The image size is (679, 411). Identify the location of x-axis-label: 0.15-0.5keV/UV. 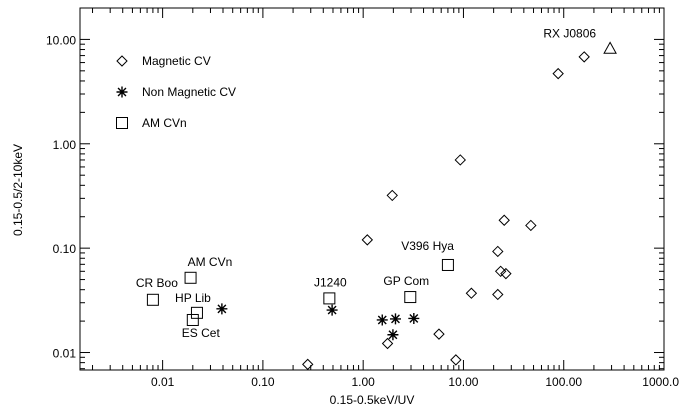
(372, 400).